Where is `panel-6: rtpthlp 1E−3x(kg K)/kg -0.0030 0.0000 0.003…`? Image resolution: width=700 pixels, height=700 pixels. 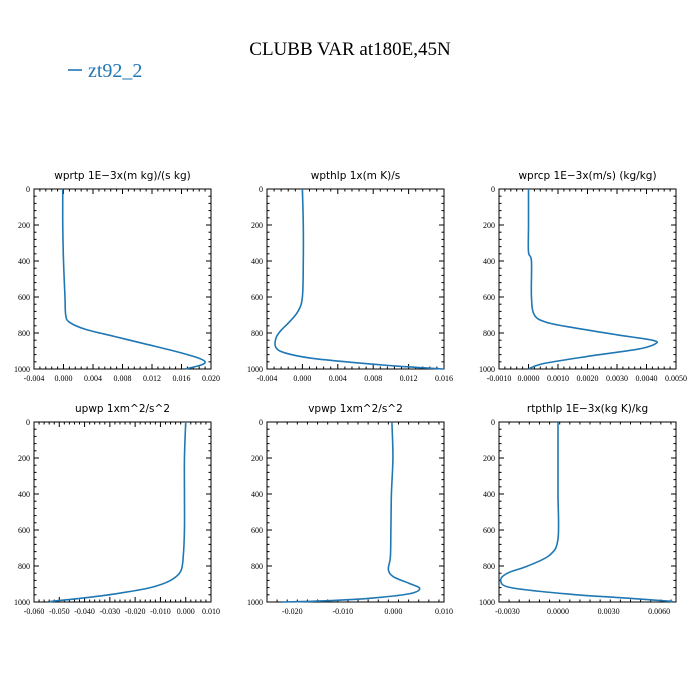
panel-6: rtpthlp 1E−3x(kg K)/kg -0.0030 0.0000 0.003… is located at coordinates (578, 509).